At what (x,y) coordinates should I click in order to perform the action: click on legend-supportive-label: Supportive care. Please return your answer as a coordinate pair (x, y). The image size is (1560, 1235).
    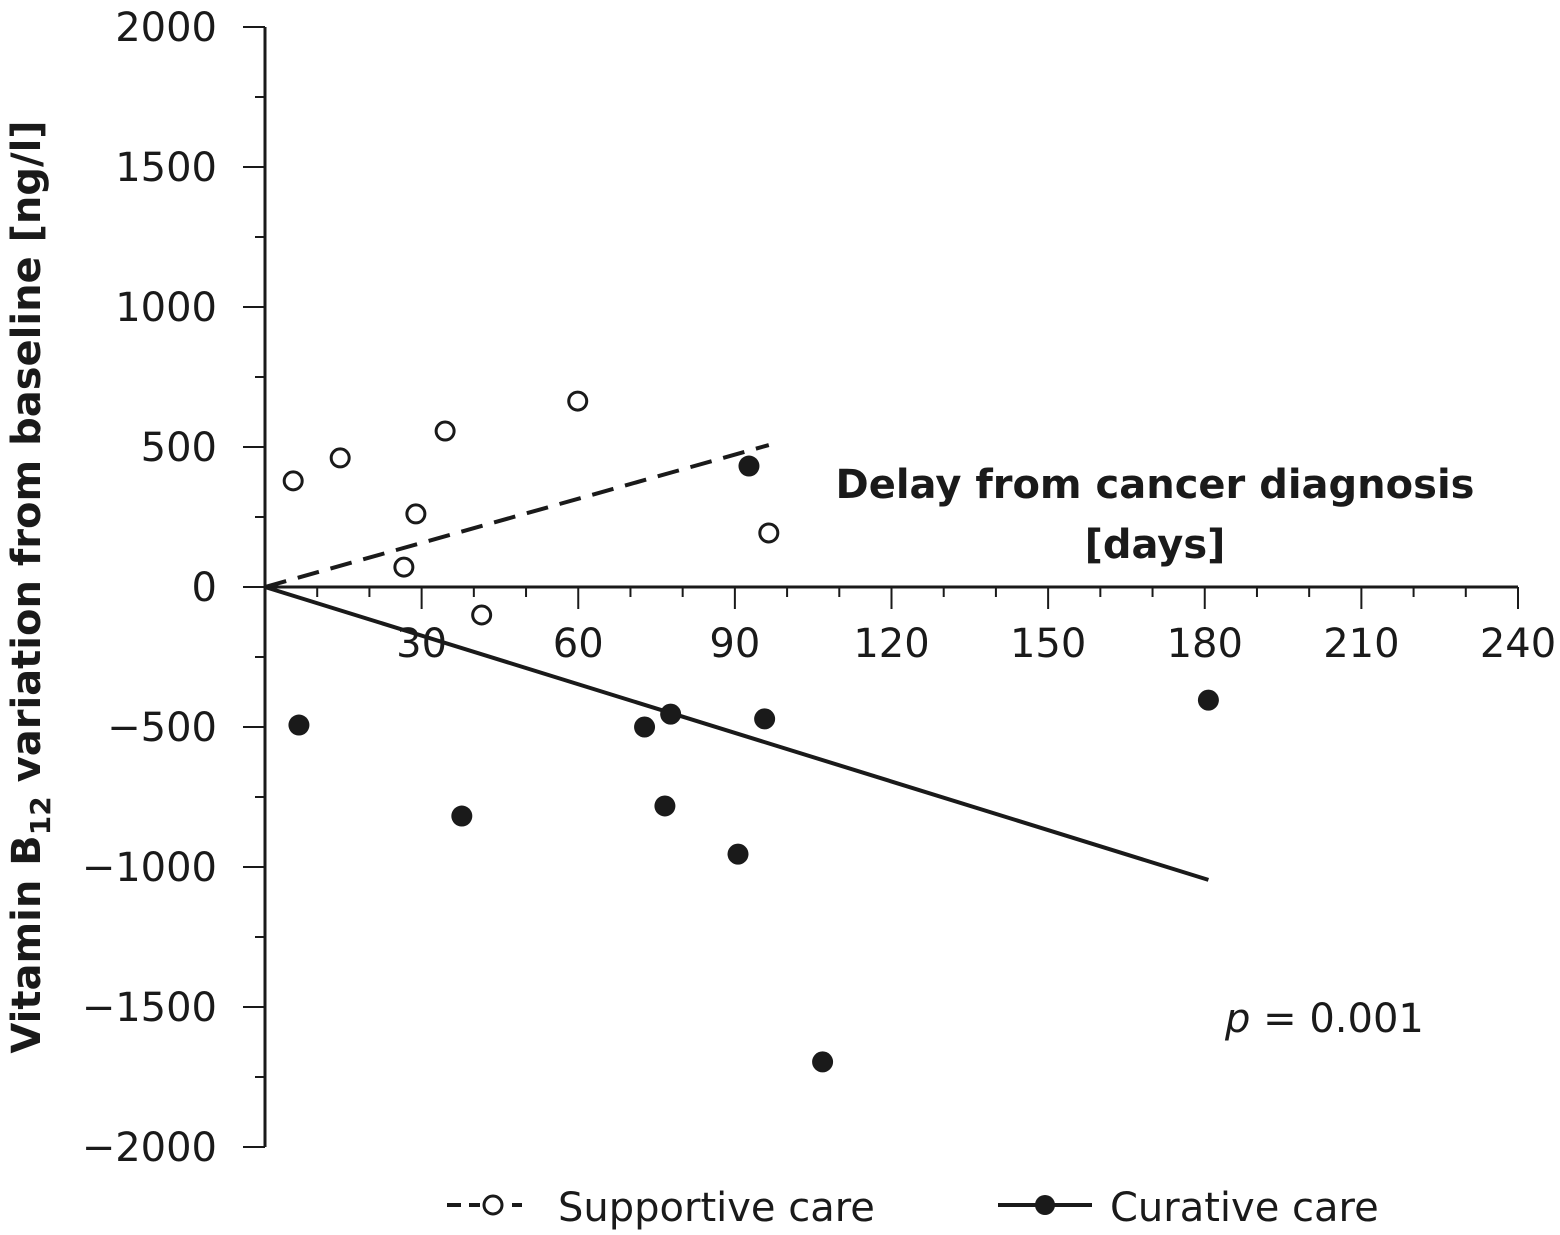
    Looking at the image, I should click on (716, 1208).